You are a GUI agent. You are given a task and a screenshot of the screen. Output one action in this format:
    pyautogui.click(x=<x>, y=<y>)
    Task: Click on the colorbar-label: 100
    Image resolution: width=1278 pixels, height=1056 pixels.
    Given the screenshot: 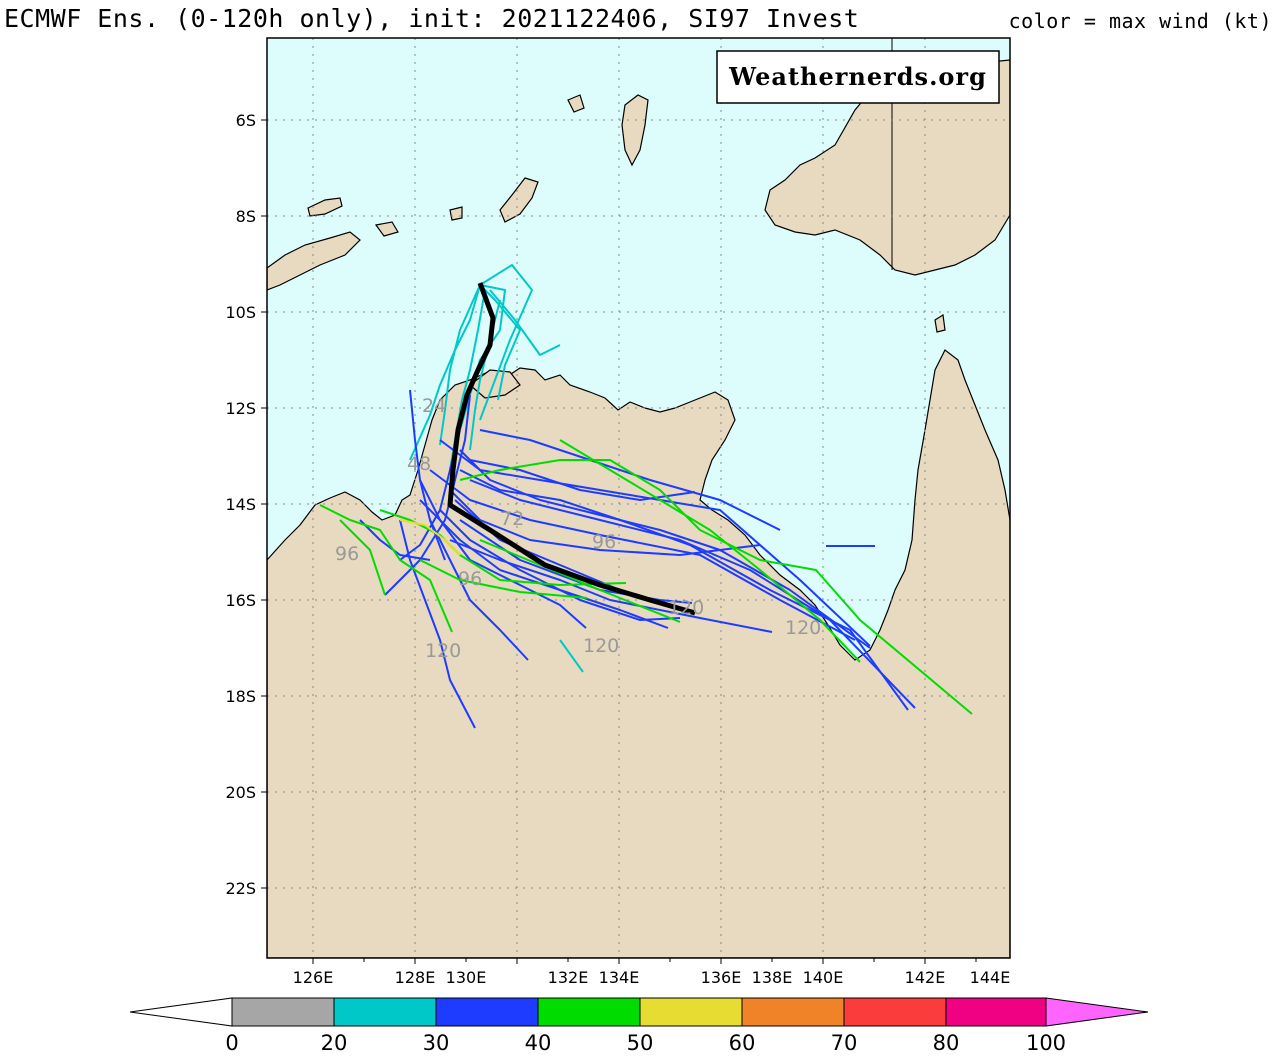 What is the action you would take?
    pyautogui.click(x=1046, y=1043)
    